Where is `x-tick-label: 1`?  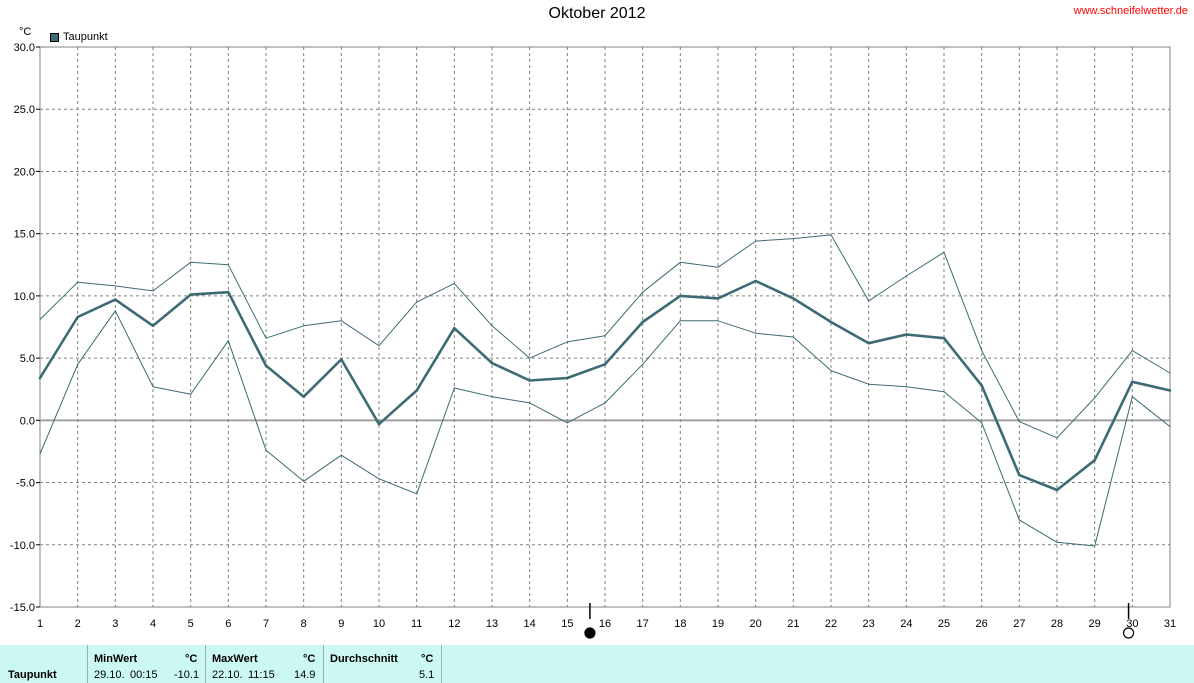
x-tick-label: 1 is located at coordinates (40, 624).